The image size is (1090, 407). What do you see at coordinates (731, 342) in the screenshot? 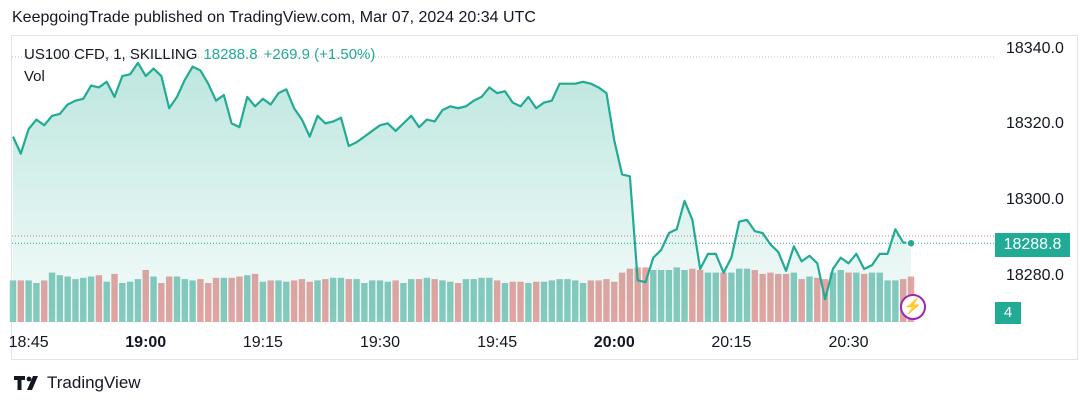
I see `time-tick-label: 20:15` at bounding box center [731, 342].